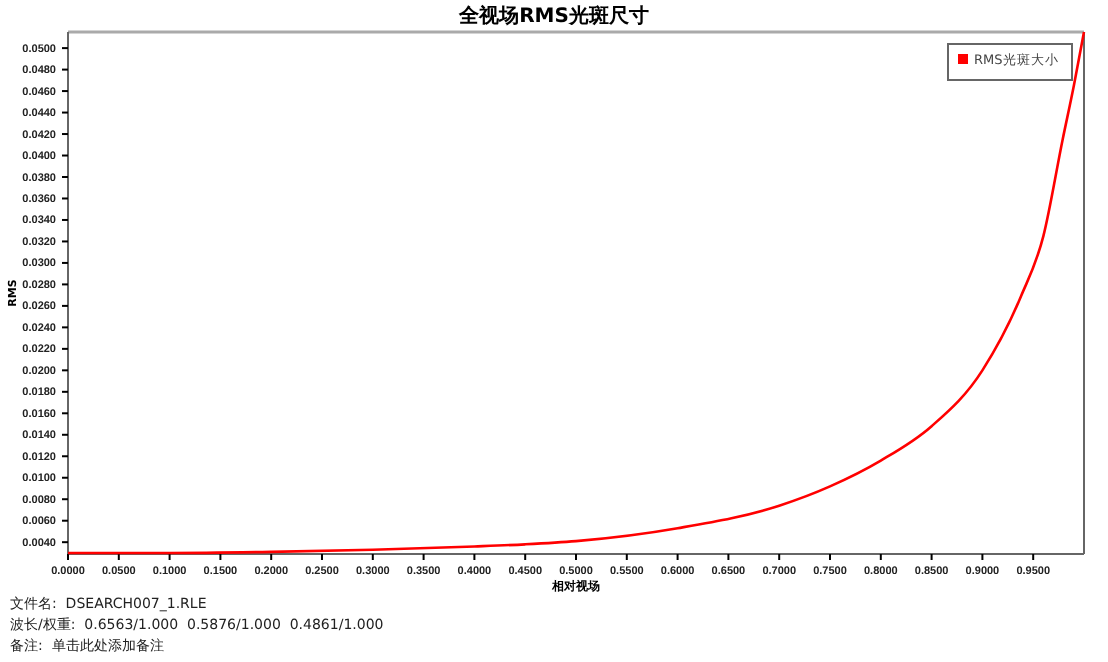 This screenshot has height=662, width=1108. What do you see at coordinates (553, 16) in the screenshot?
I see `chart-title: 全视场RMS光斑尺寸` at bounding box center [553, 16].